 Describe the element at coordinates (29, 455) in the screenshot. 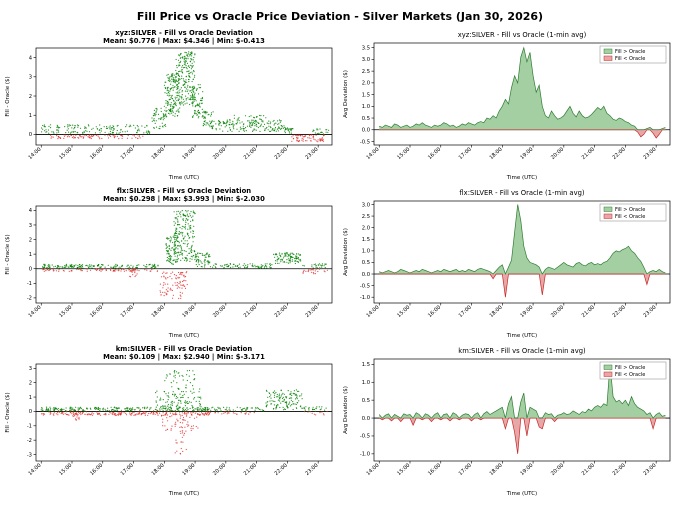

I see `svg-text: -3` at that location.